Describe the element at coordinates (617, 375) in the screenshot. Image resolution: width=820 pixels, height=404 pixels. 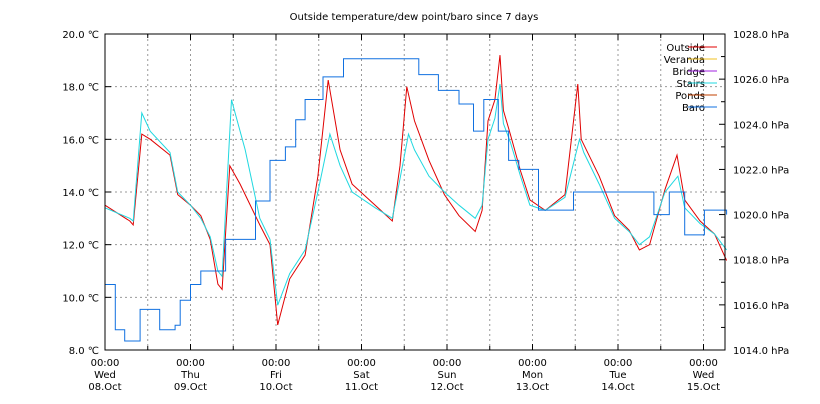
I see `x-tick-label-day: Tue` at that location.